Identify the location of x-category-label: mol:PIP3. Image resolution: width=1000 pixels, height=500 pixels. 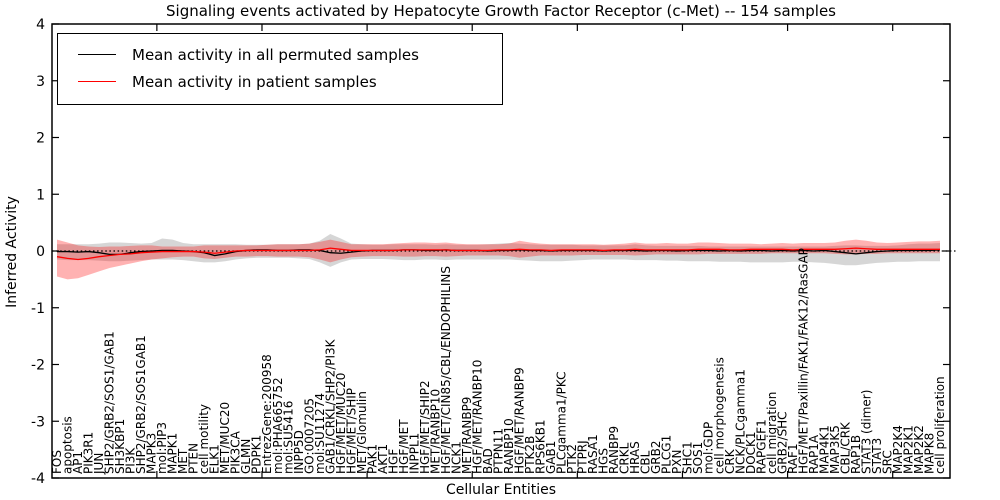
(162, 448).